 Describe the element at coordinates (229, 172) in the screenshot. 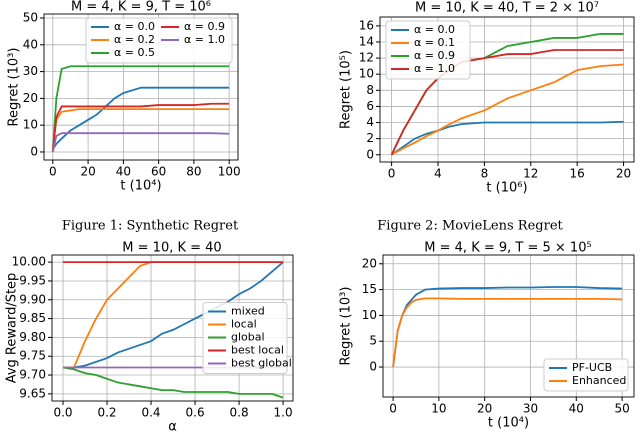

I see `x-tick-label: 100` at that location.